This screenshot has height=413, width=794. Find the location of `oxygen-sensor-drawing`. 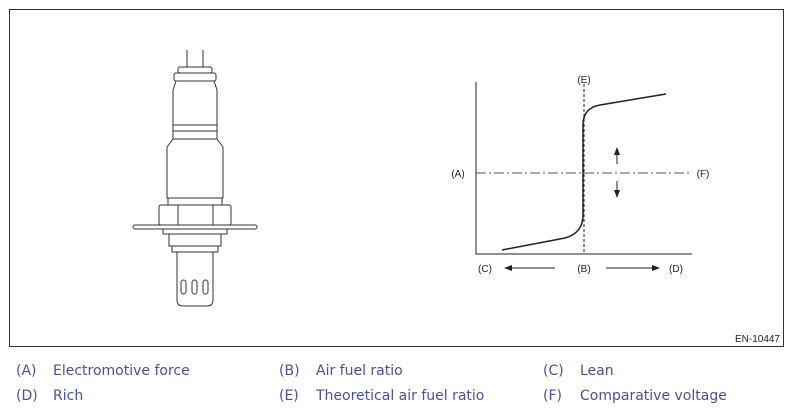

oxygen-sensor-drawing is located at coordinates (195, 178).